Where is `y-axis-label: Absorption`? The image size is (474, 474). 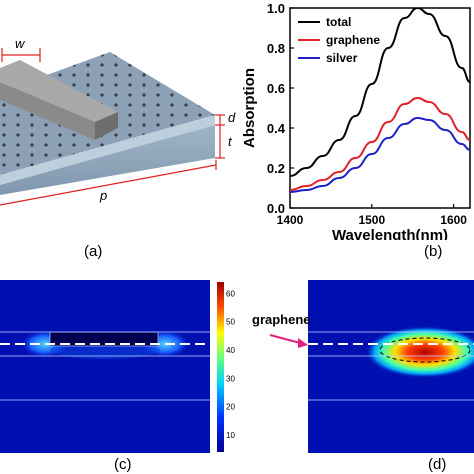
y-axis-label: Absorption is located at coordinates (249, 108).